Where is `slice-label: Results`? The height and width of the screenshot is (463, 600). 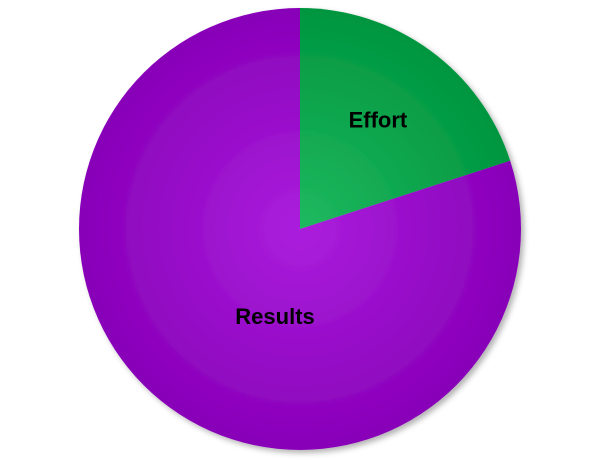
slice-label: Results is located at coordinates (274, 316).